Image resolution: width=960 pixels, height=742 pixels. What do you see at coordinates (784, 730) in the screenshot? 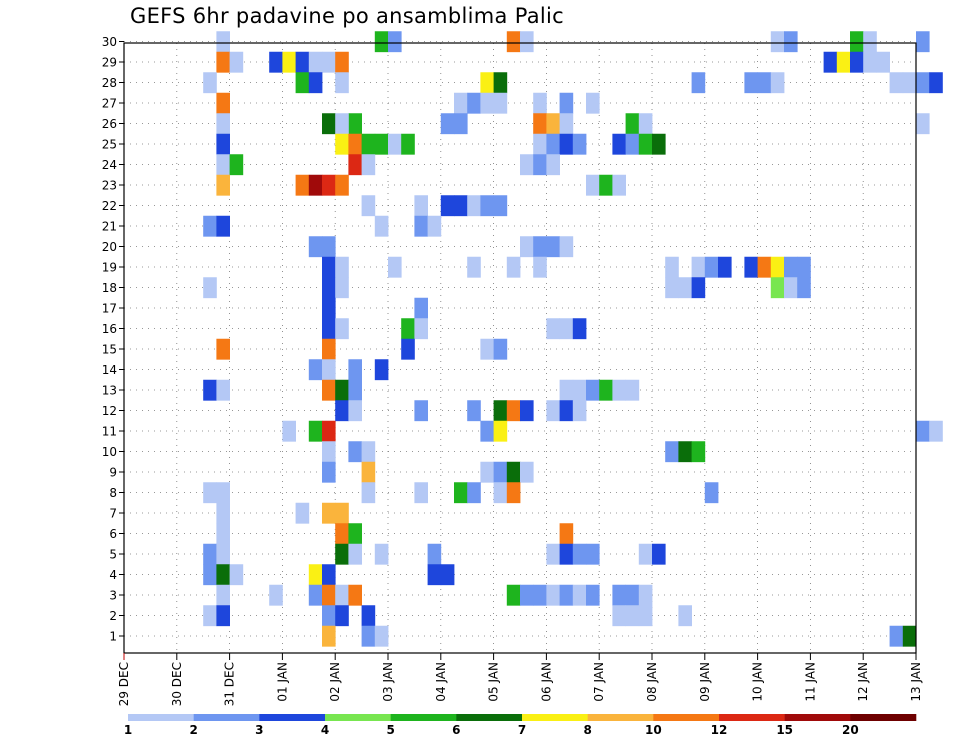
I see `colorbar-label: 15` at bounding box center [784, 730].